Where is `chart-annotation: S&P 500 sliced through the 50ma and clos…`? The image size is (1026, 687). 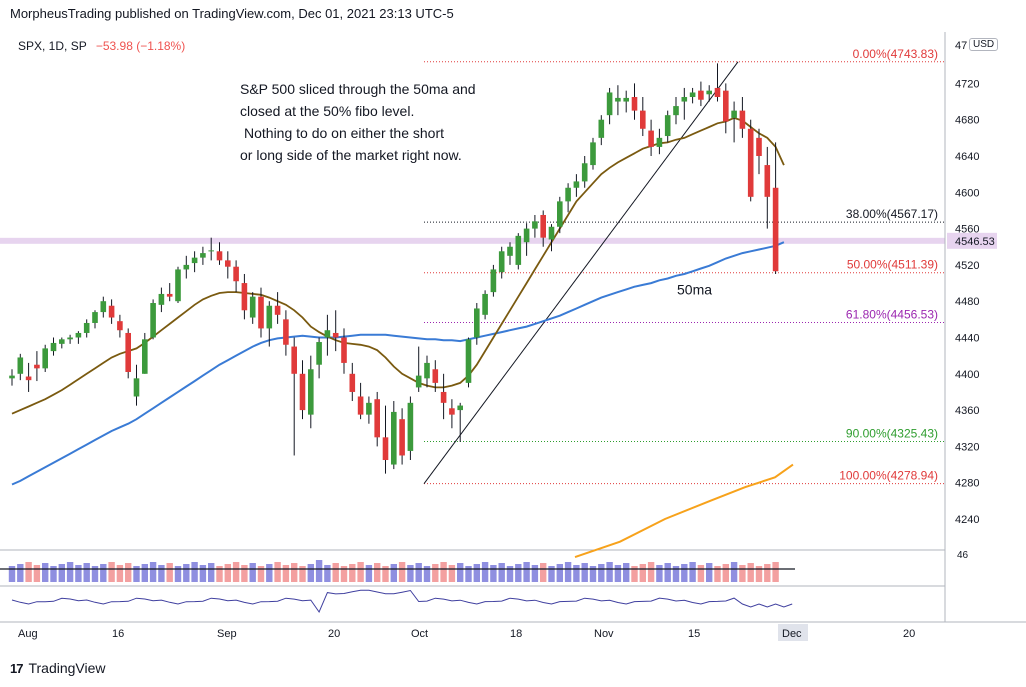
chart-annotation: S&P 500 sliced through the 50ma and clos… is located at coordinates (358, 122).